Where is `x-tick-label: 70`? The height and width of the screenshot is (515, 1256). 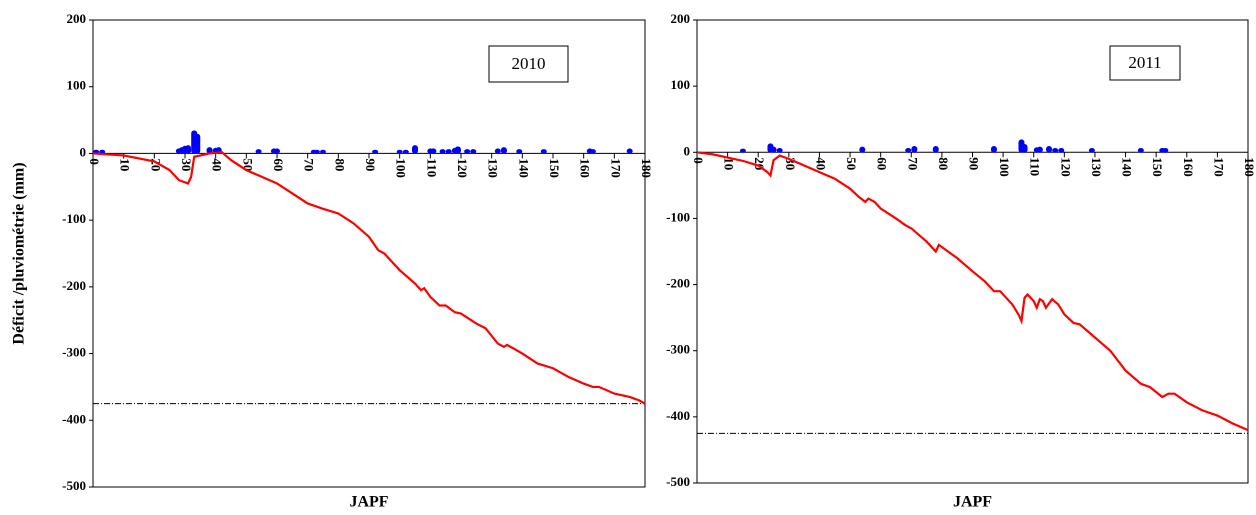 x-tick-label: 70 is located at coordinates (309, 164).